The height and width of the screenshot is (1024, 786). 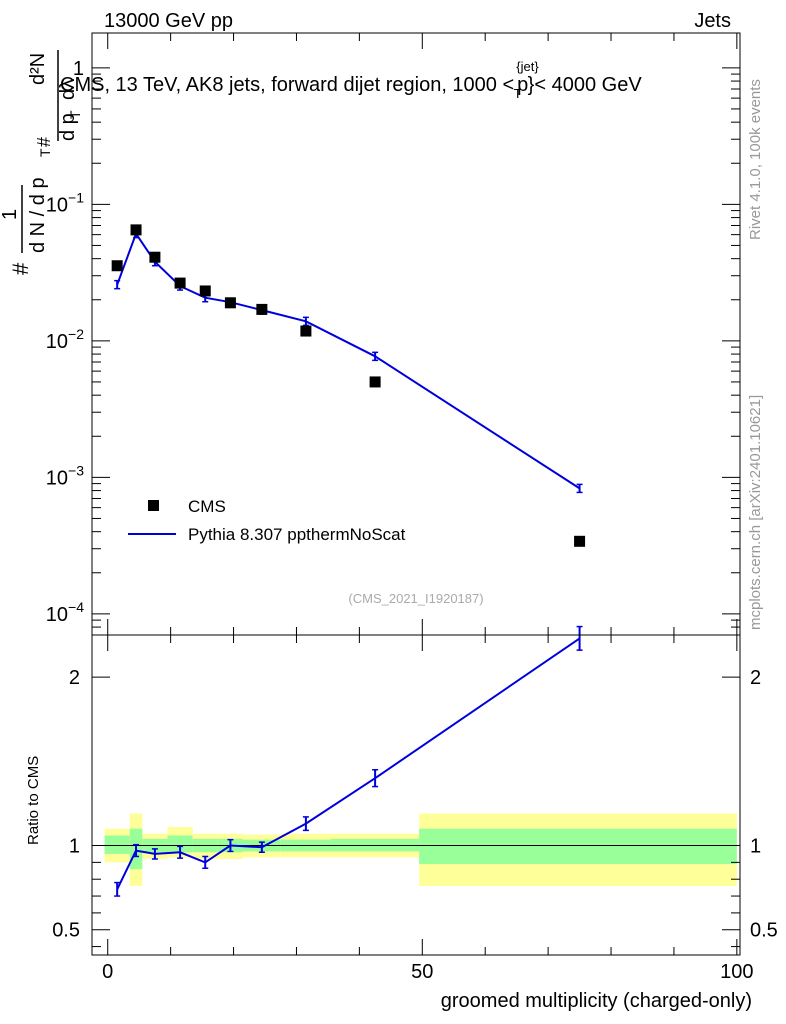 I want to click on ylabel-d2n: d²N, so click(x=38, y=69).